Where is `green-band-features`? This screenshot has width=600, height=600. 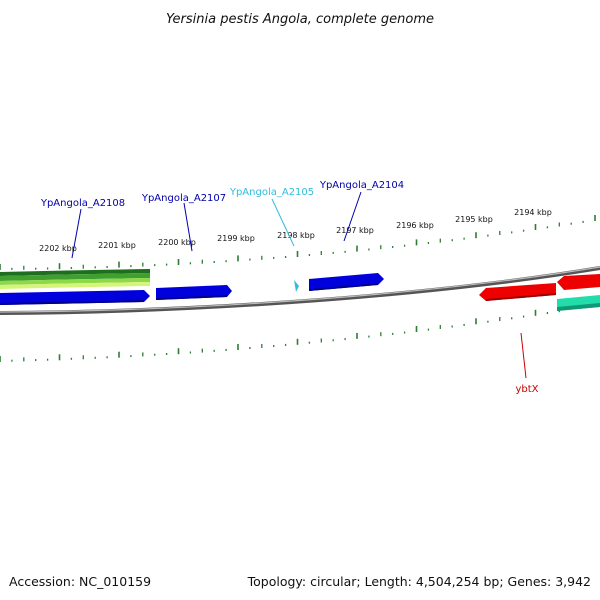 green-band-features is located at coordinates (75, 279).